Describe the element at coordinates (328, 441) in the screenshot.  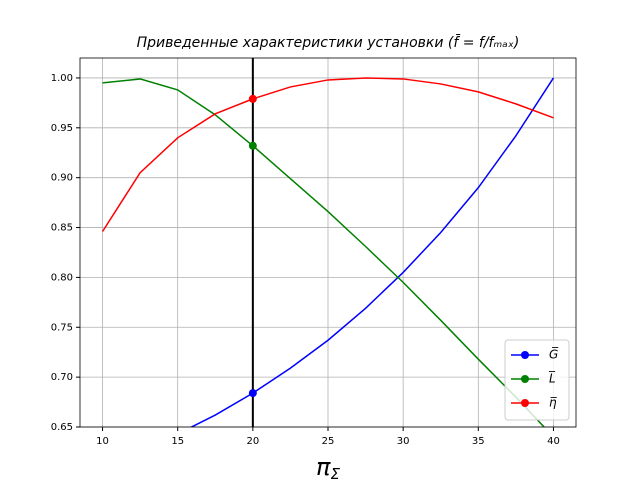
I see `x-tick-label: 25` at that location.